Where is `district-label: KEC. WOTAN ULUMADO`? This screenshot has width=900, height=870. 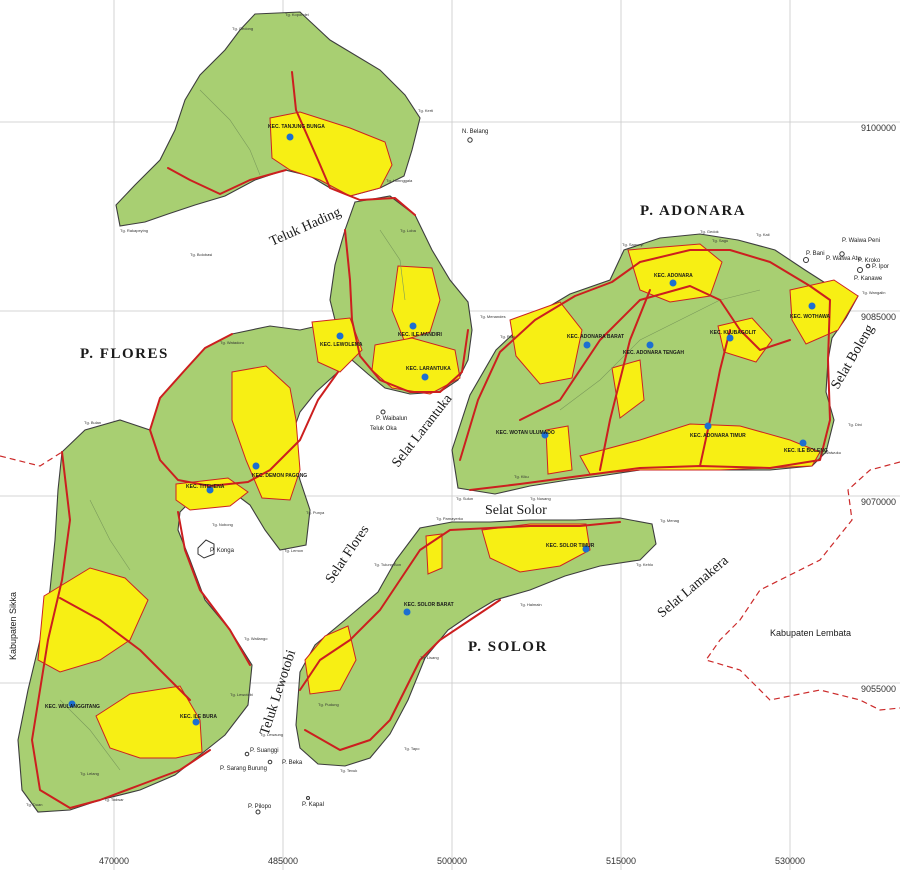
district-label: KEC. WOTAN ULUMADO is located at coordinates (525, 433).